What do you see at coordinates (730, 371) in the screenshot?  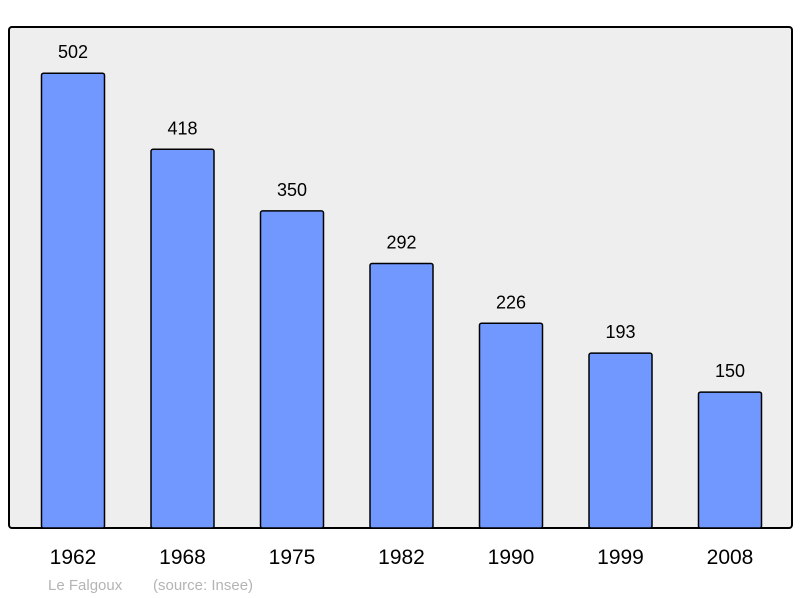 I see `data-label-2008: 150` at bounding box center [730, 371].